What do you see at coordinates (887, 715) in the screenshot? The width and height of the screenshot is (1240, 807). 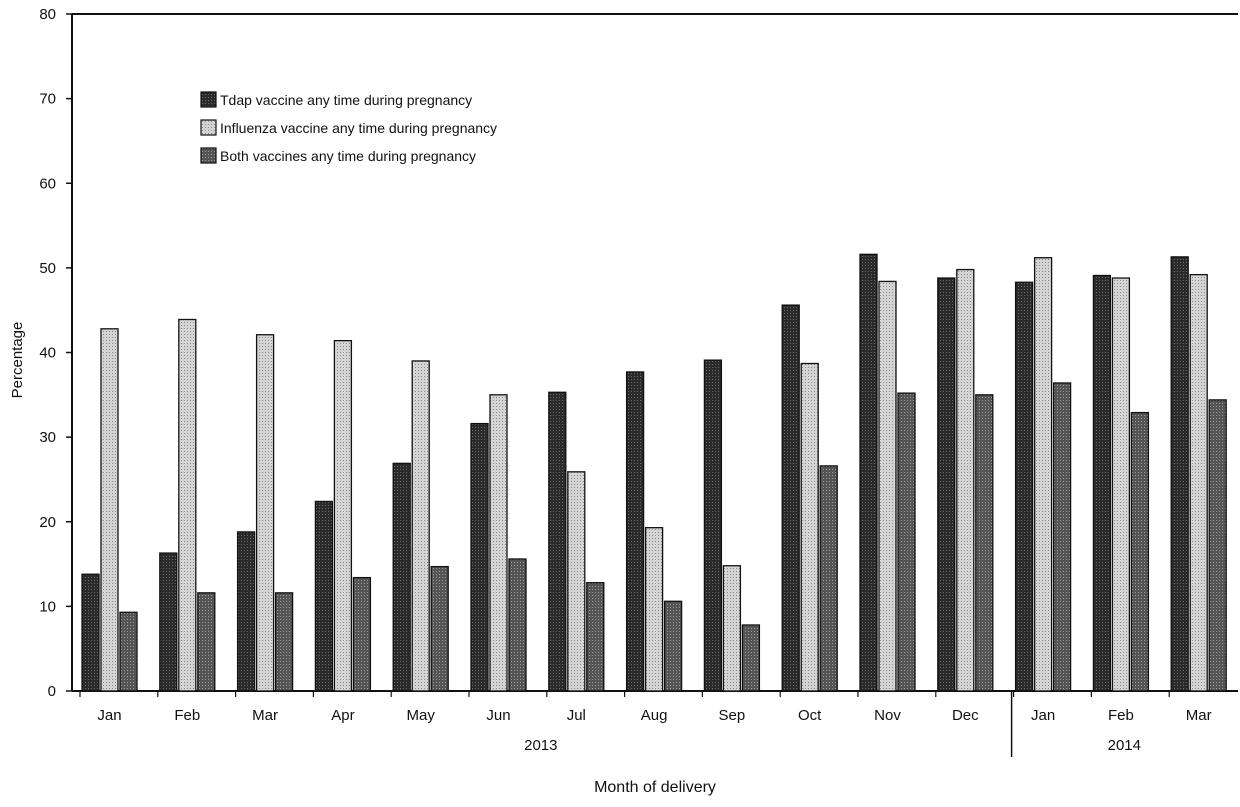 I see `x-tick-label: Nov` at bounding box center [887, 715].